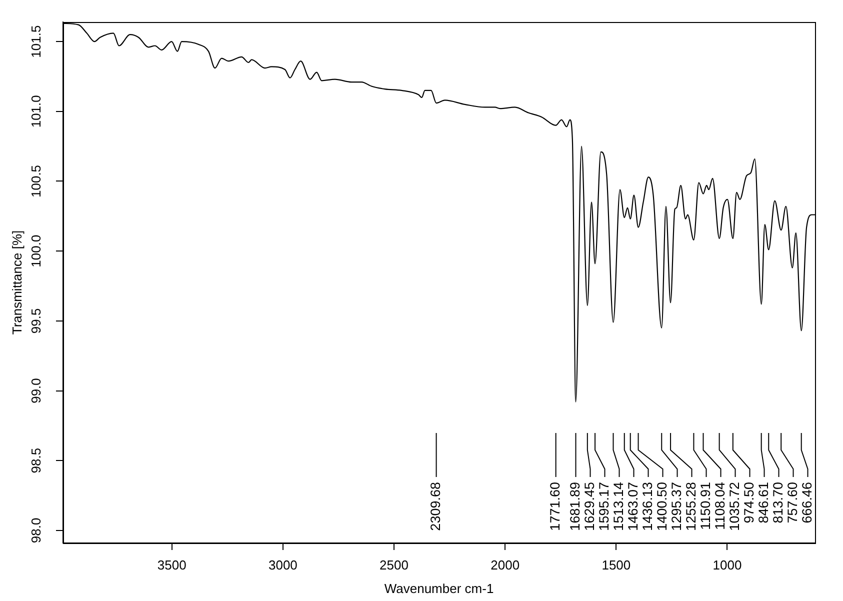  Describe the element at coordinates (394, 564) in the screenshot. I see `x-tick-label: 2500` at that location.